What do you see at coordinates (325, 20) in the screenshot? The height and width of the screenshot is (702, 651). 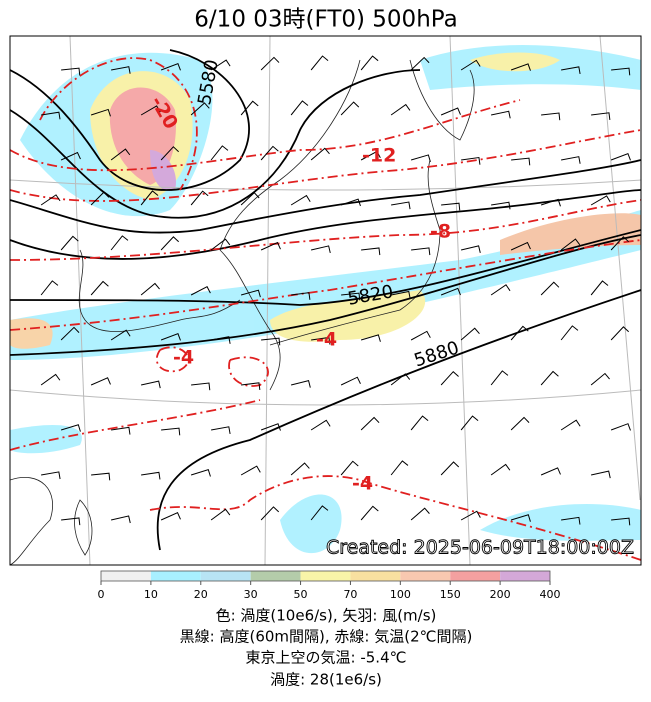 I see `title: 6/10 03時(FT0) 500hPa` at bounding box center [325, 20].